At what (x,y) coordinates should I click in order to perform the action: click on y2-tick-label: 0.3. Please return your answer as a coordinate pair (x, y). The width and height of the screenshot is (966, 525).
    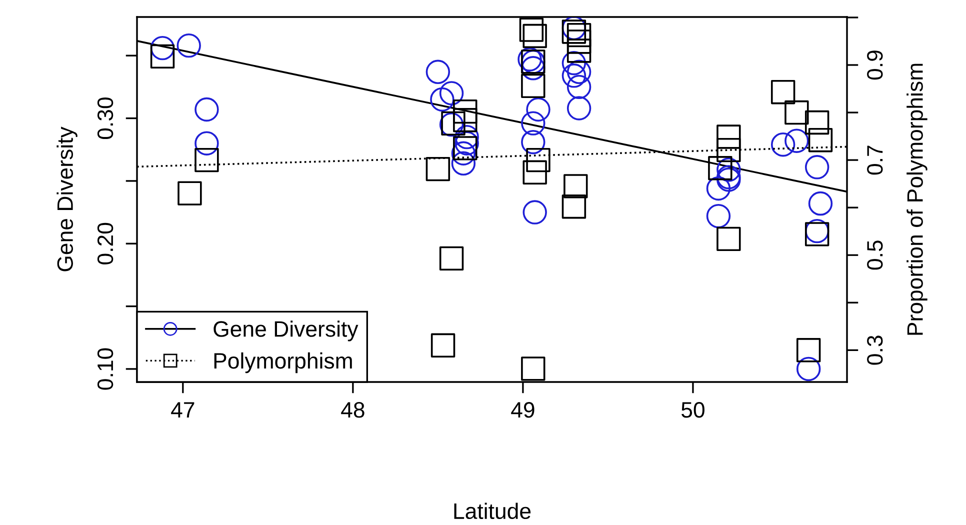
    Looking at the image, I should click on (875, 350).